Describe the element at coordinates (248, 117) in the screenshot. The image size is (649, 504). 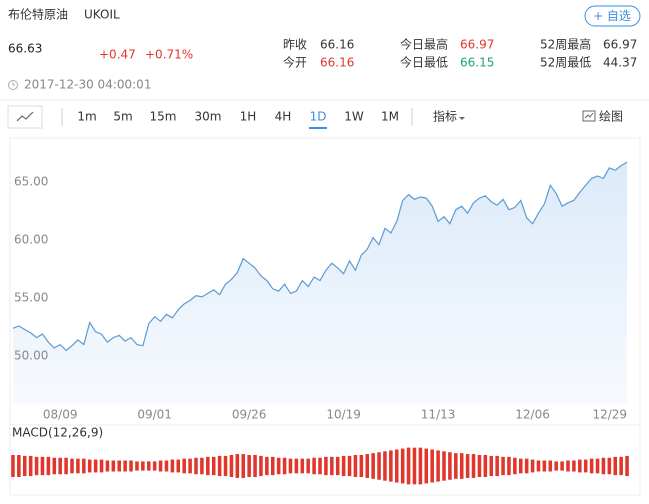
I see `period-button: 1H` at that location.